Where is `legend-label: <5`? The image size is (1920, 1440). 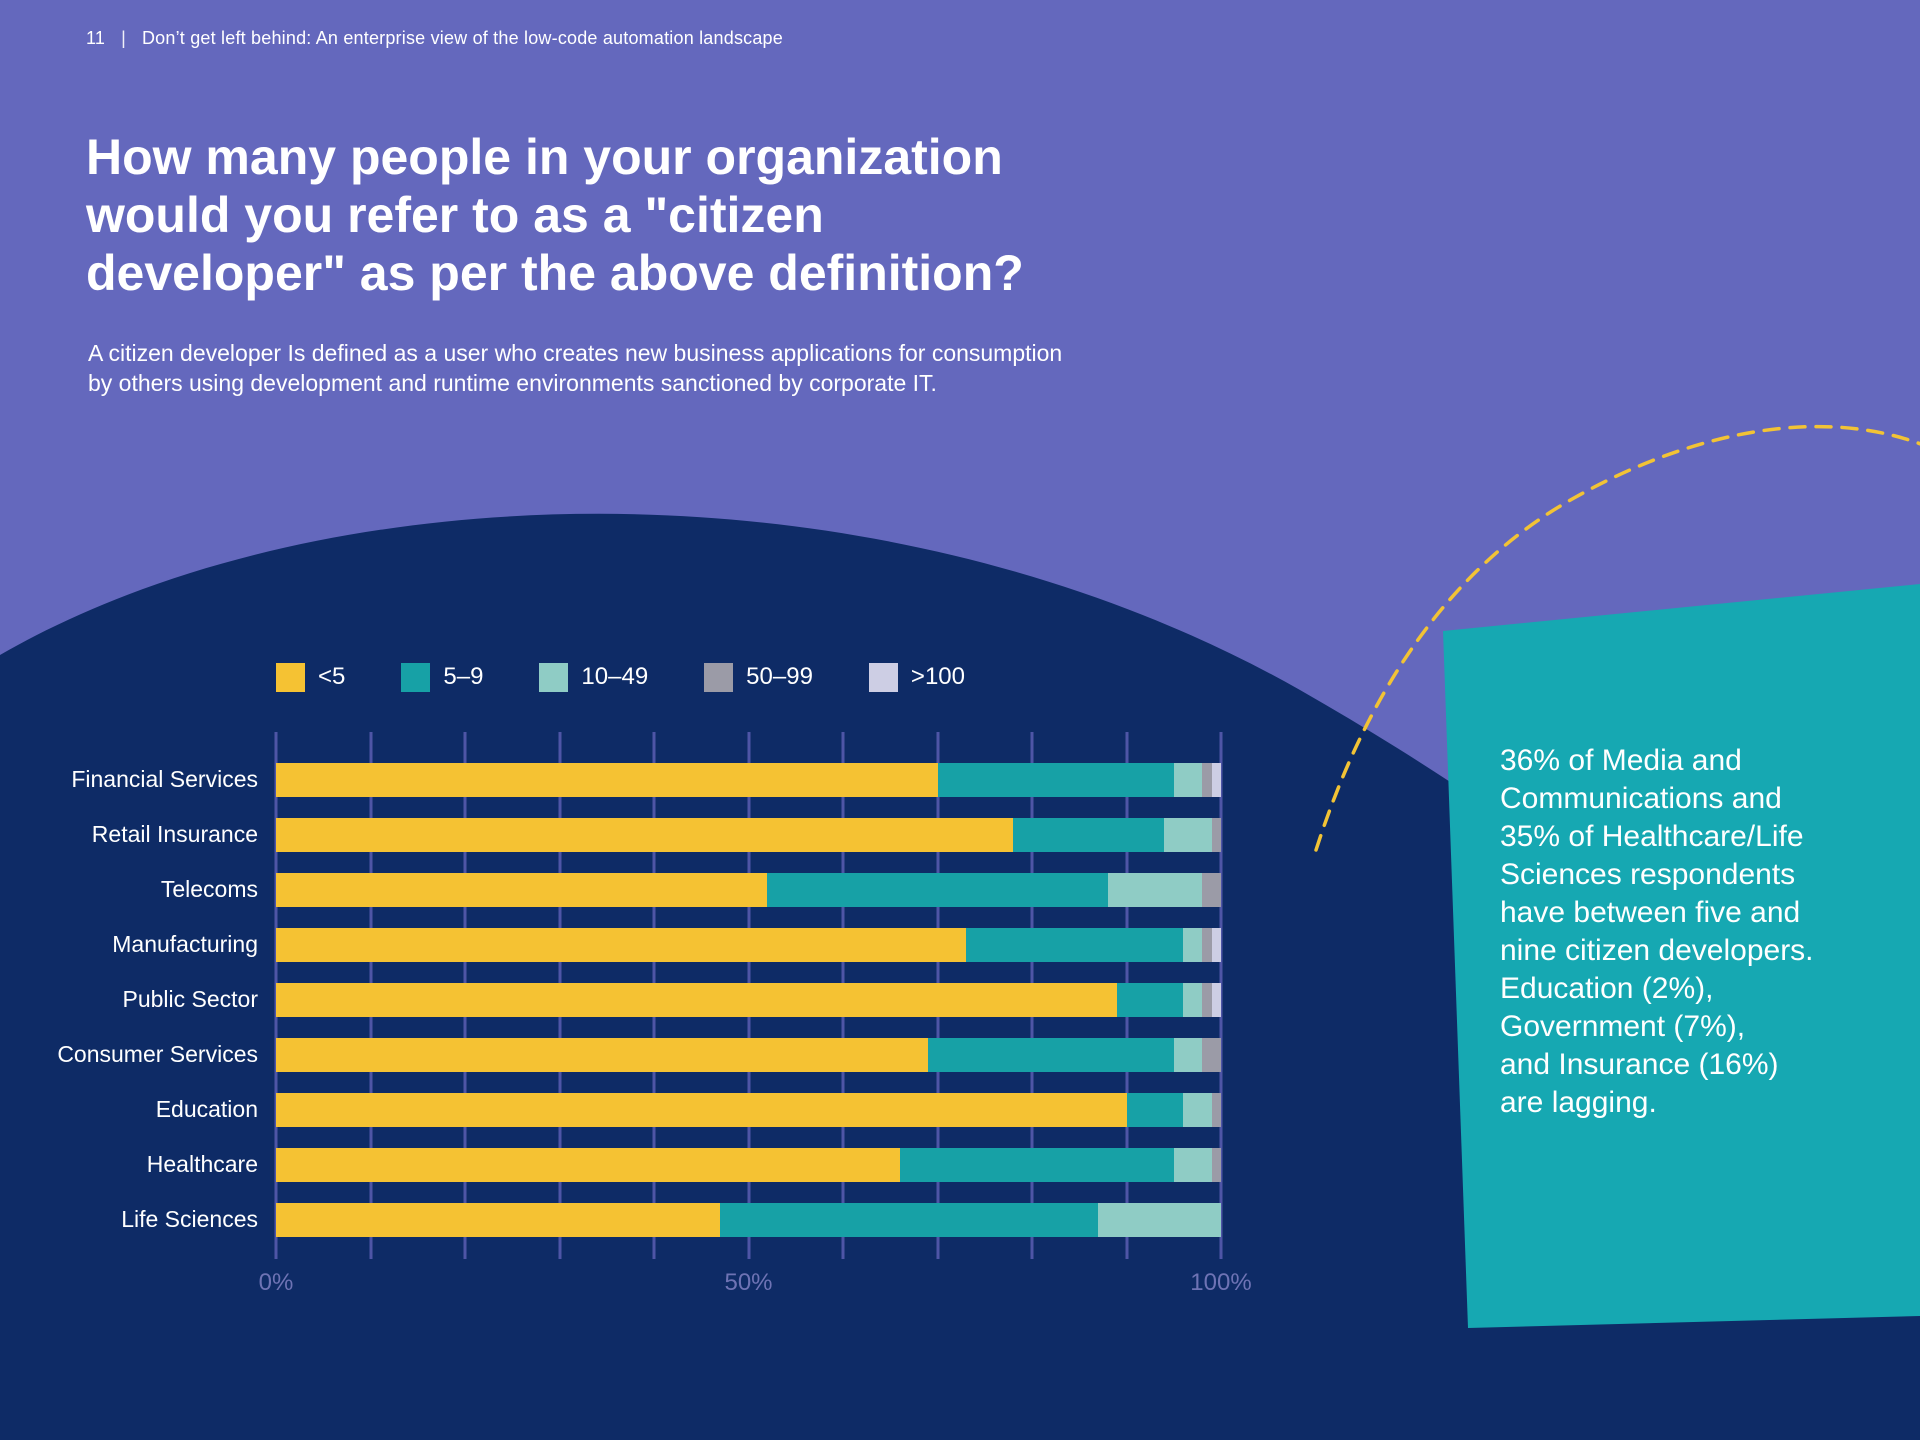
legend-label: <5 is located at coordinates (332, 676).